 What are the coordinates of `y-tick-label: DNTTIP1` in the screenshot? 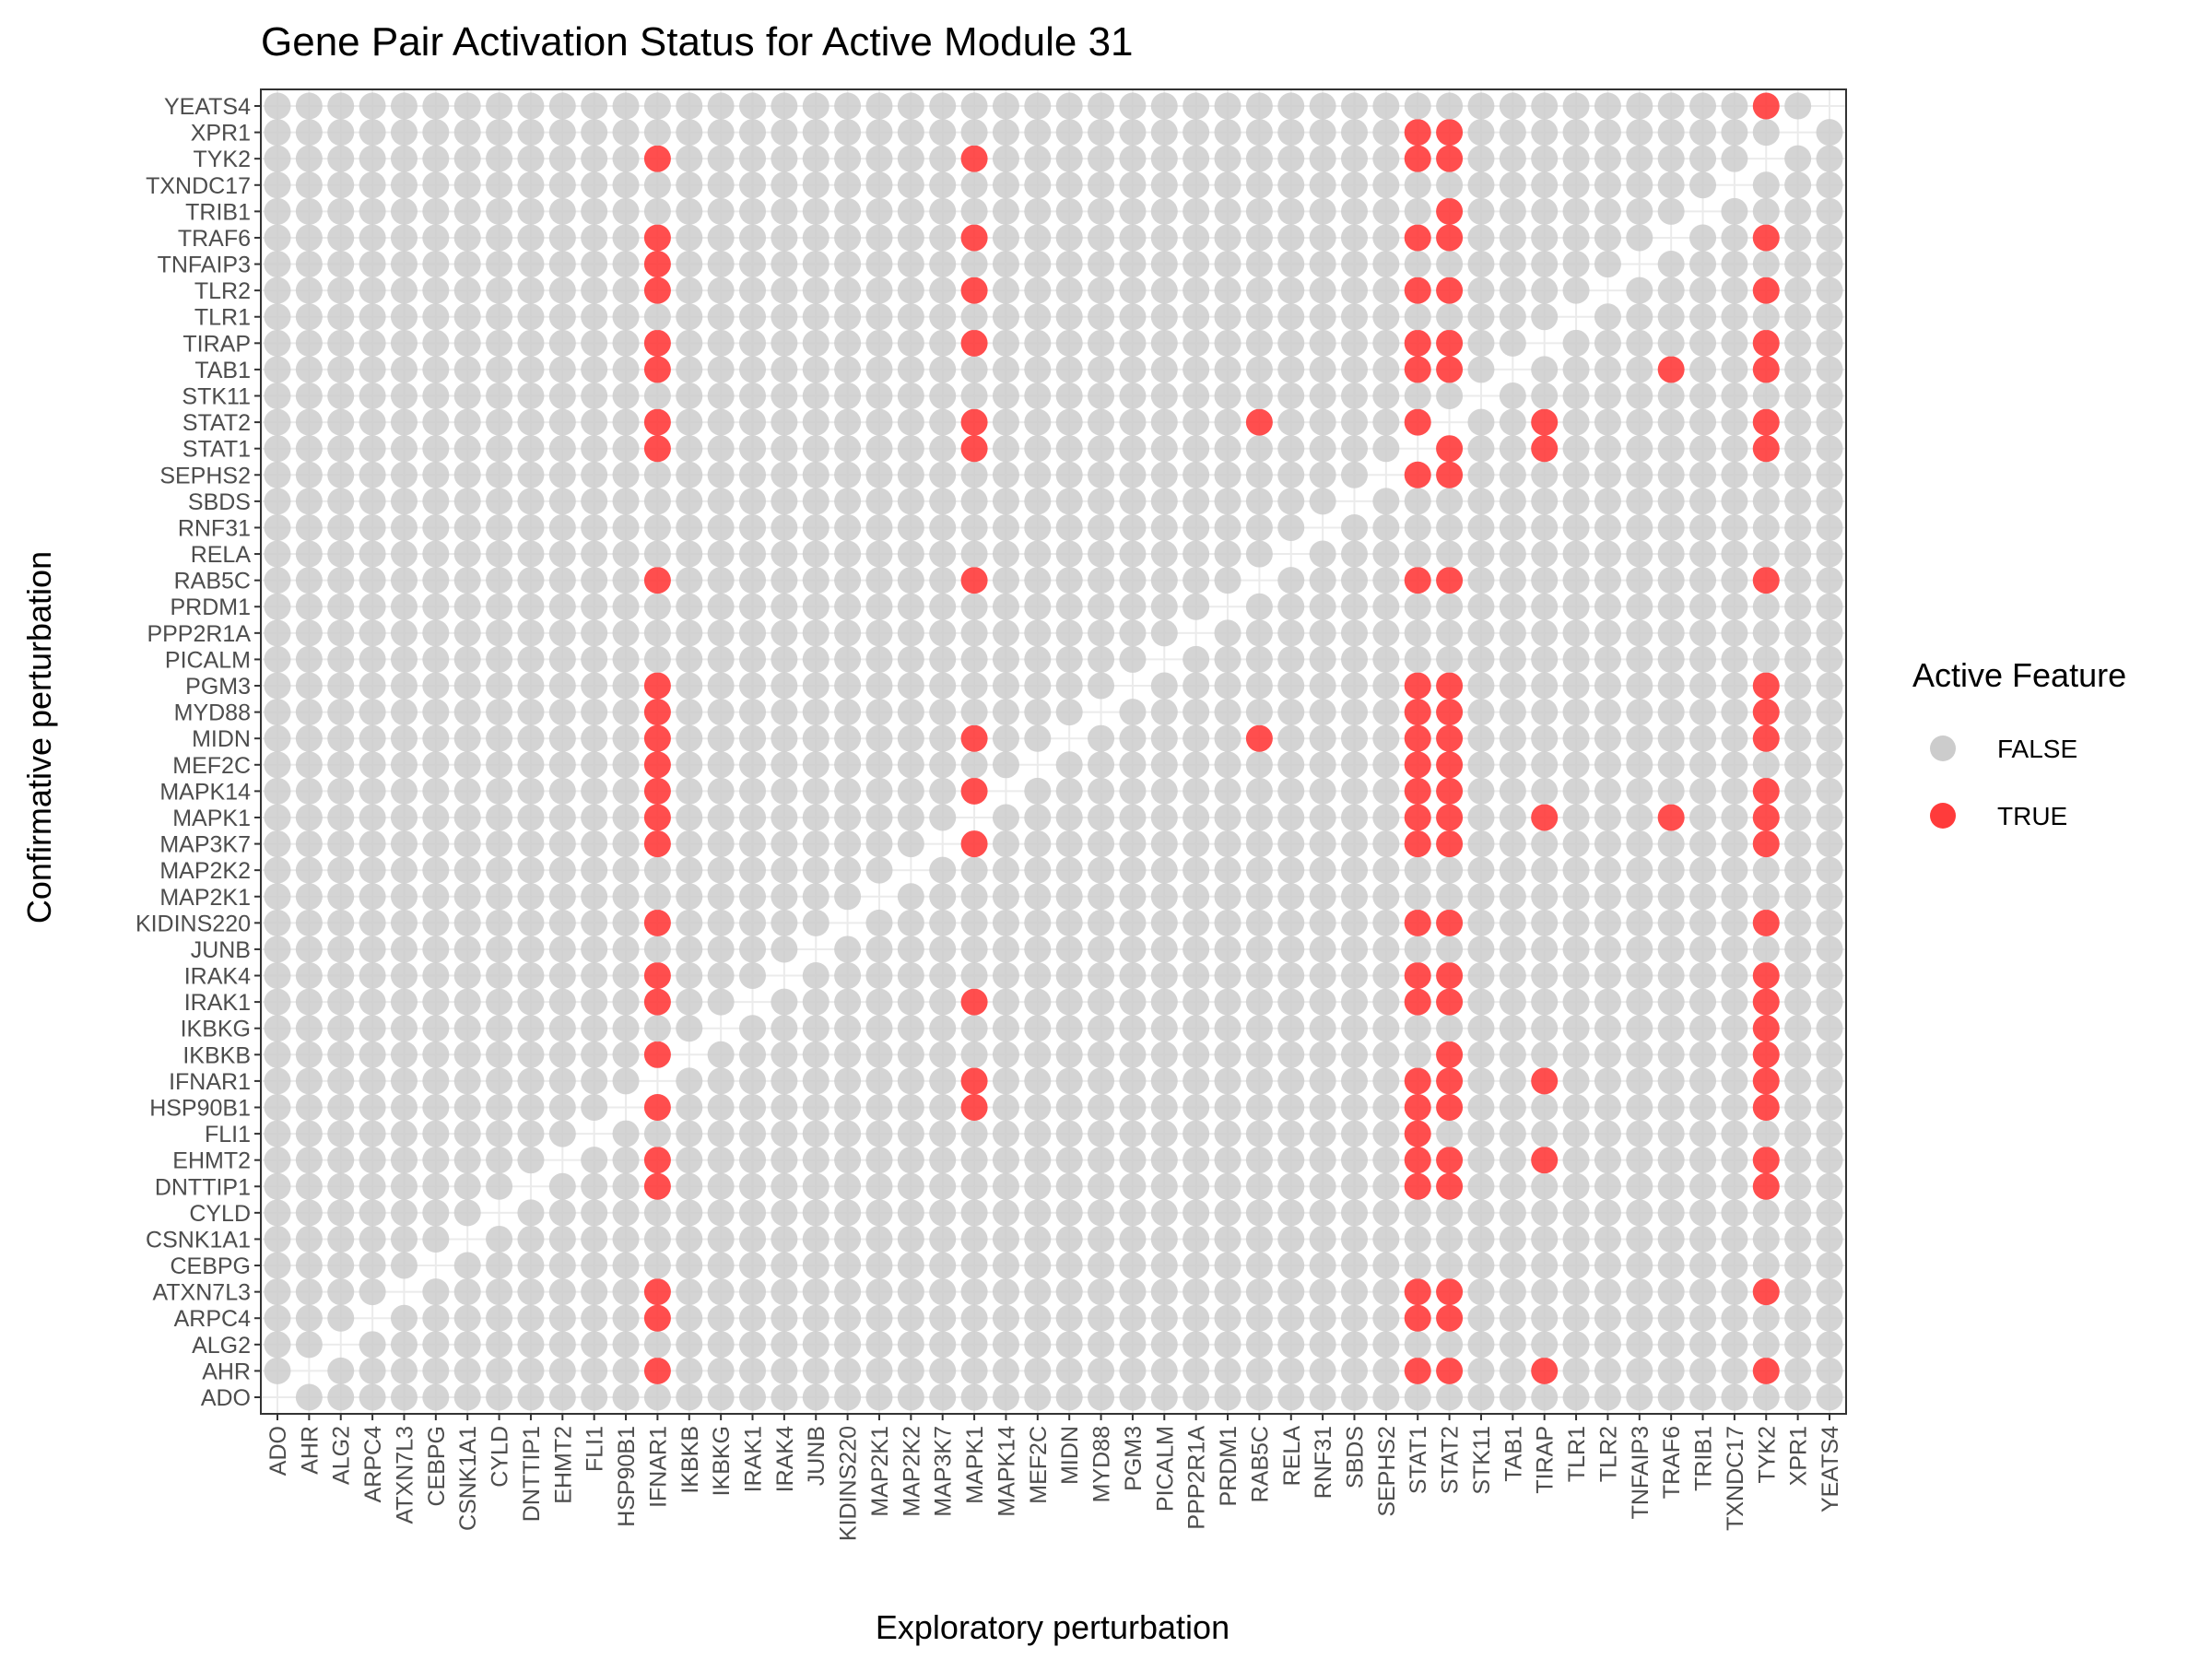 It's located at (203, 1187).